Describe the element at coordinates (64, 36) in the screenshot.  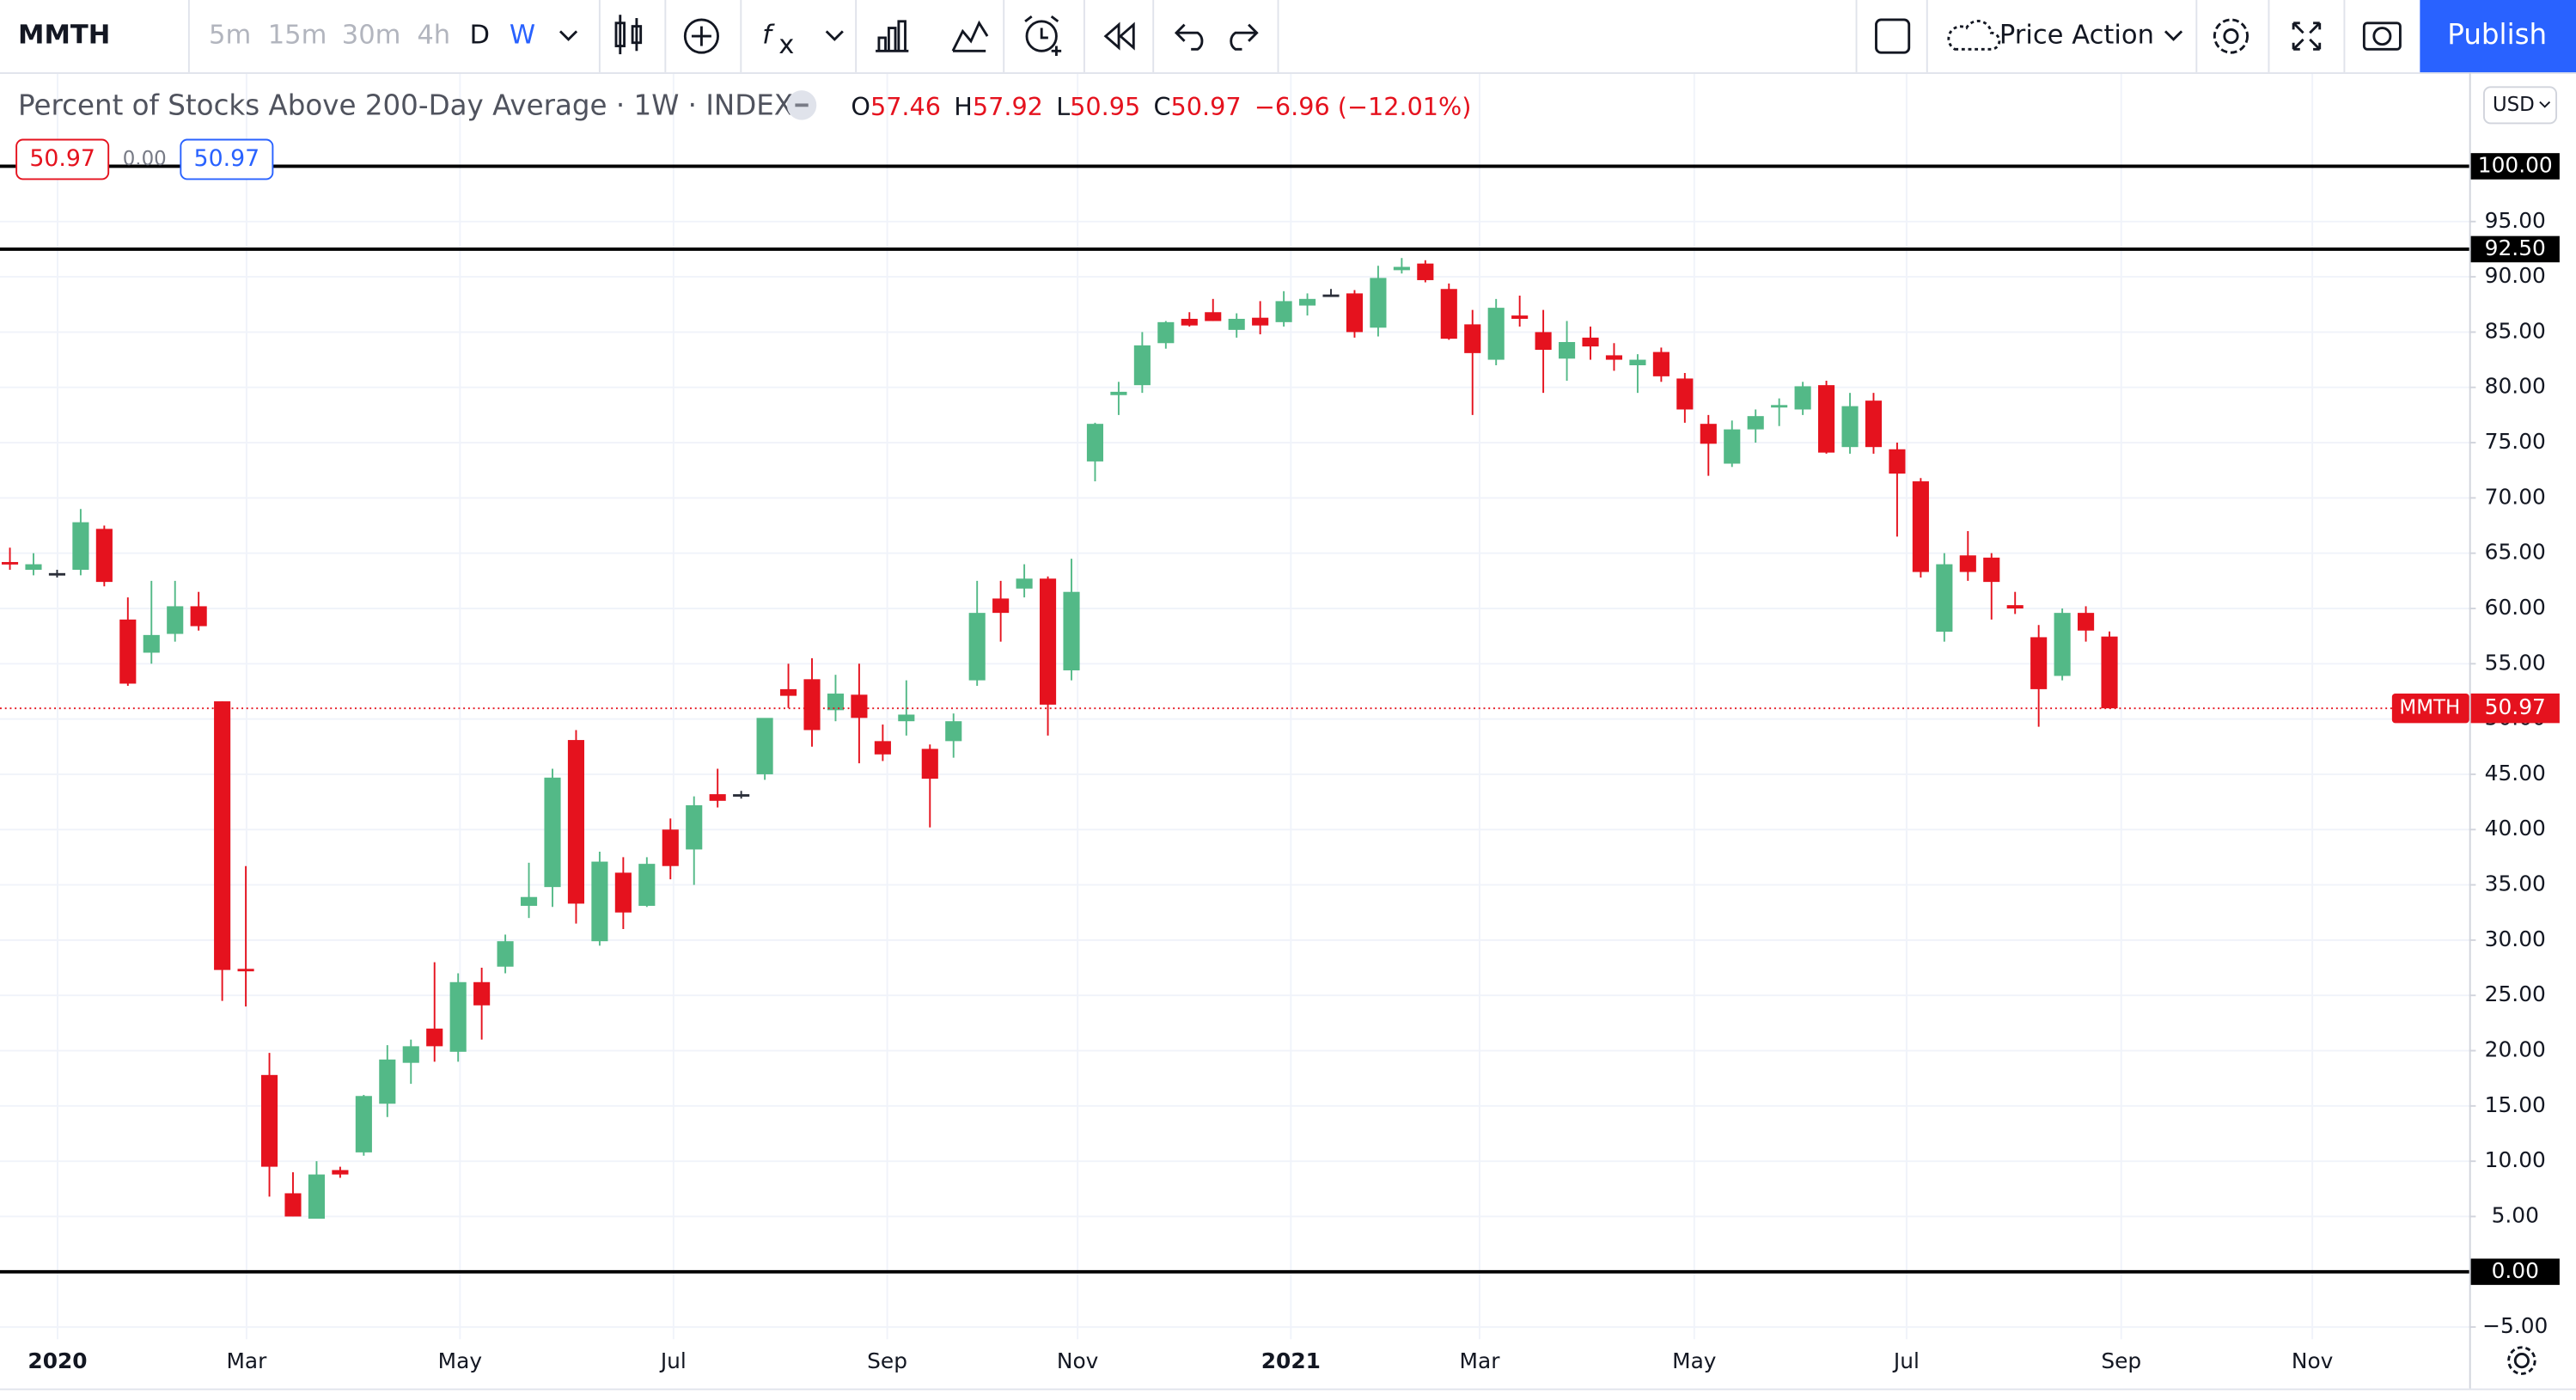
I see `symbol: MMTH` at that location.